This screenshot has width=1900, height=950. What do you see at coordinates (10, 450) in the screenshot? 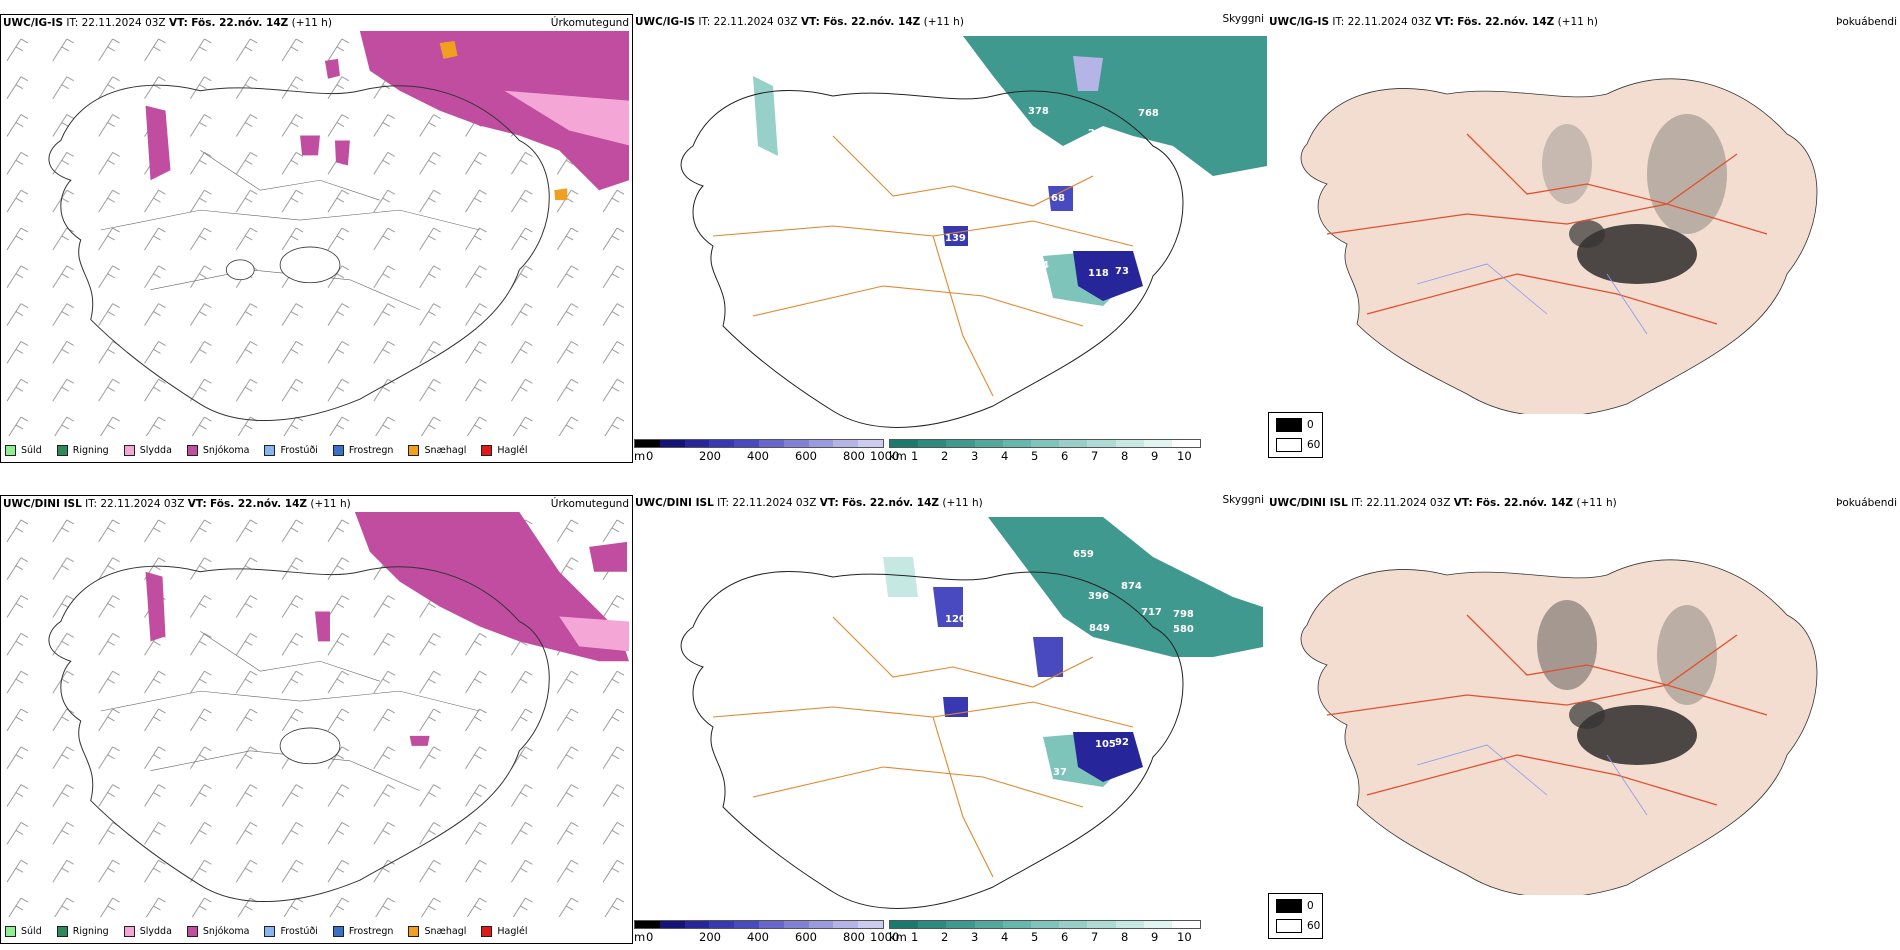
I see `swatch-drizzle` at bounding box center [10, 450].